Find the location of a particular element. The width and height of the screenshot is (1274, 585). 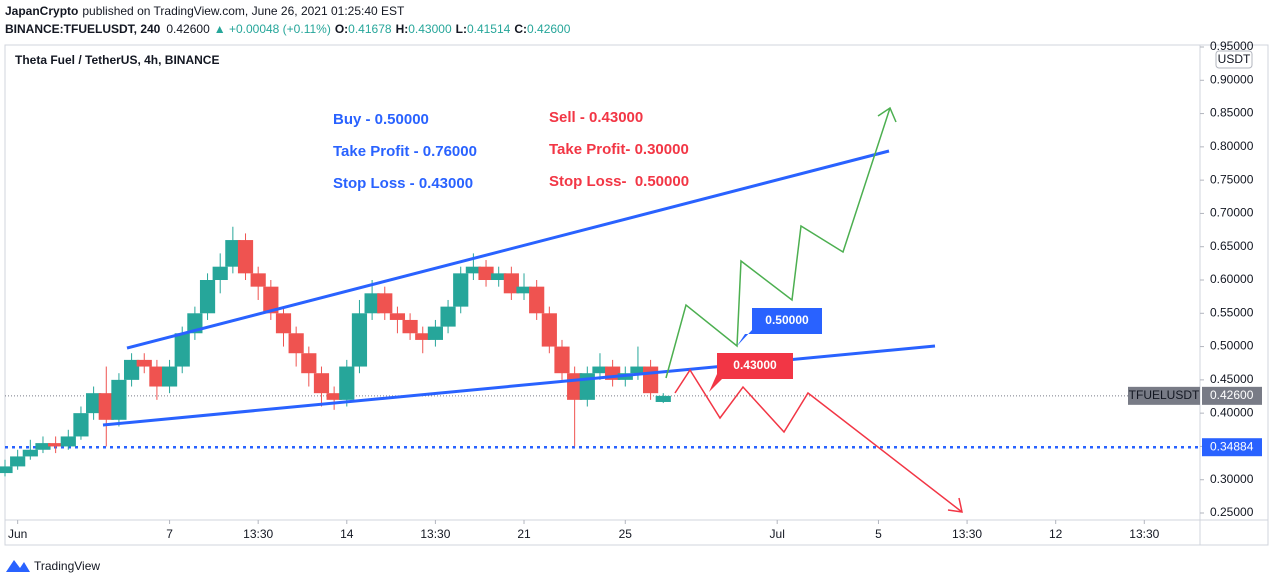

unit-box is located at coordinates (1234, 59).